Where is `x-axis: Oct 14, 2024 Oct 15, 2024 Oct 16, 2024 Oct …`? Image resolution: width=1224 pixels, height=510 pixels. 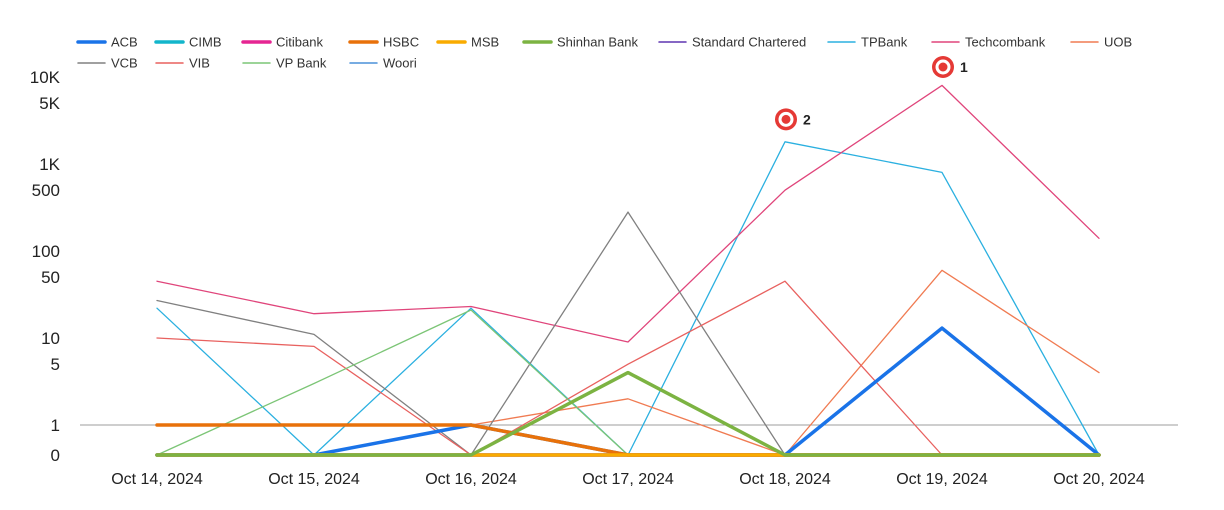
x-axis: Oct 14, 2024 Oct 15, 2024 Oct 16, 2024 Oct … is located at coordinates (628, 479).